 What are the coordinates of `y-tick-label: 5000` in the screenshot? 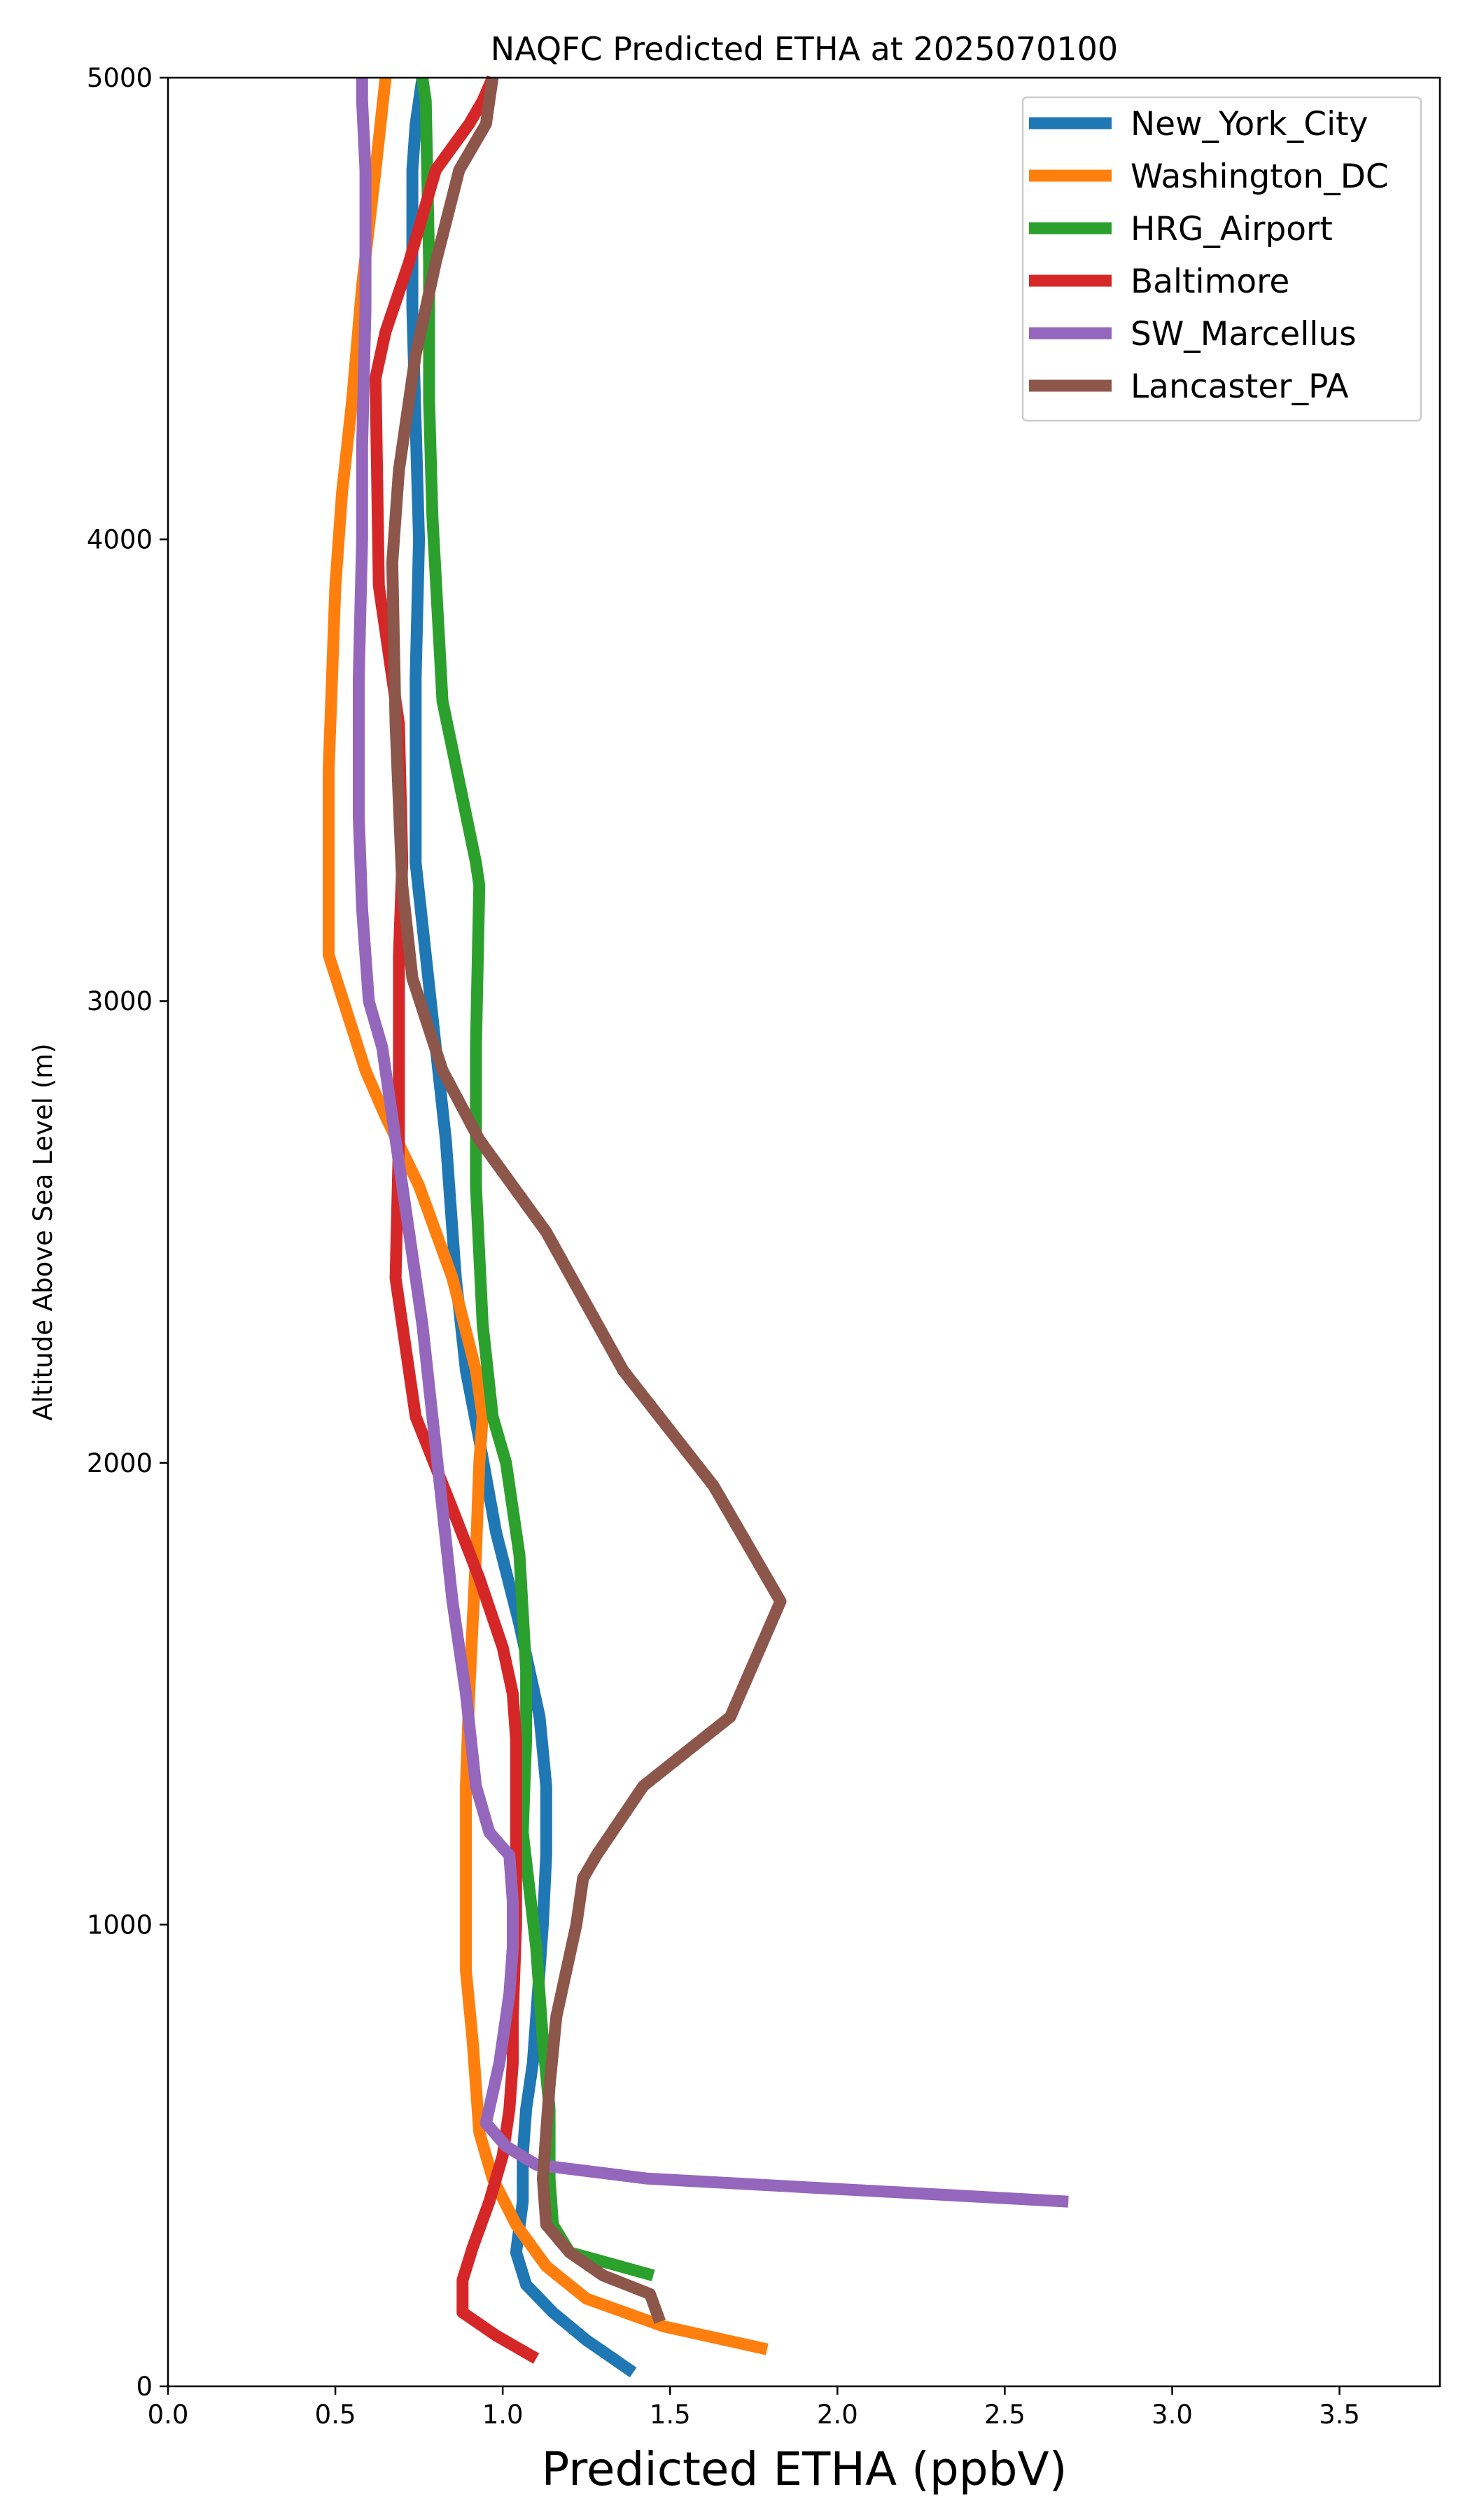 It's located at (120, 78).